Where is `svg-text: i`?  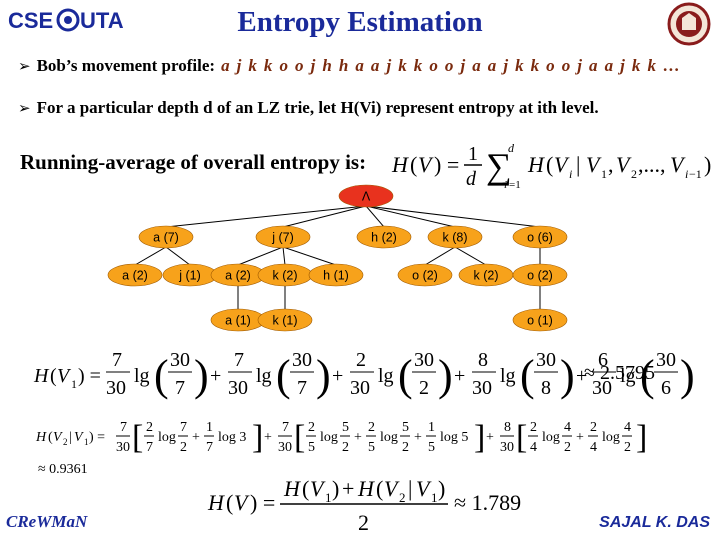 svg-text: i is located at coordinates (570, 174).